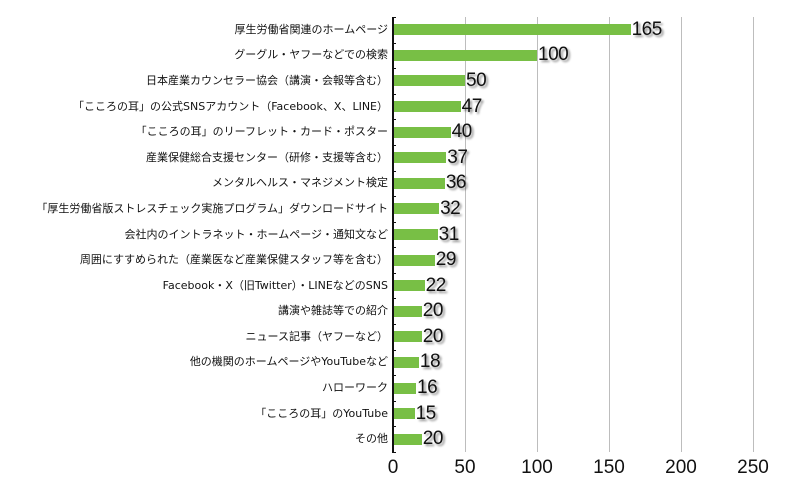  I want to click on x-tick-label: 250, so click(753, 467).